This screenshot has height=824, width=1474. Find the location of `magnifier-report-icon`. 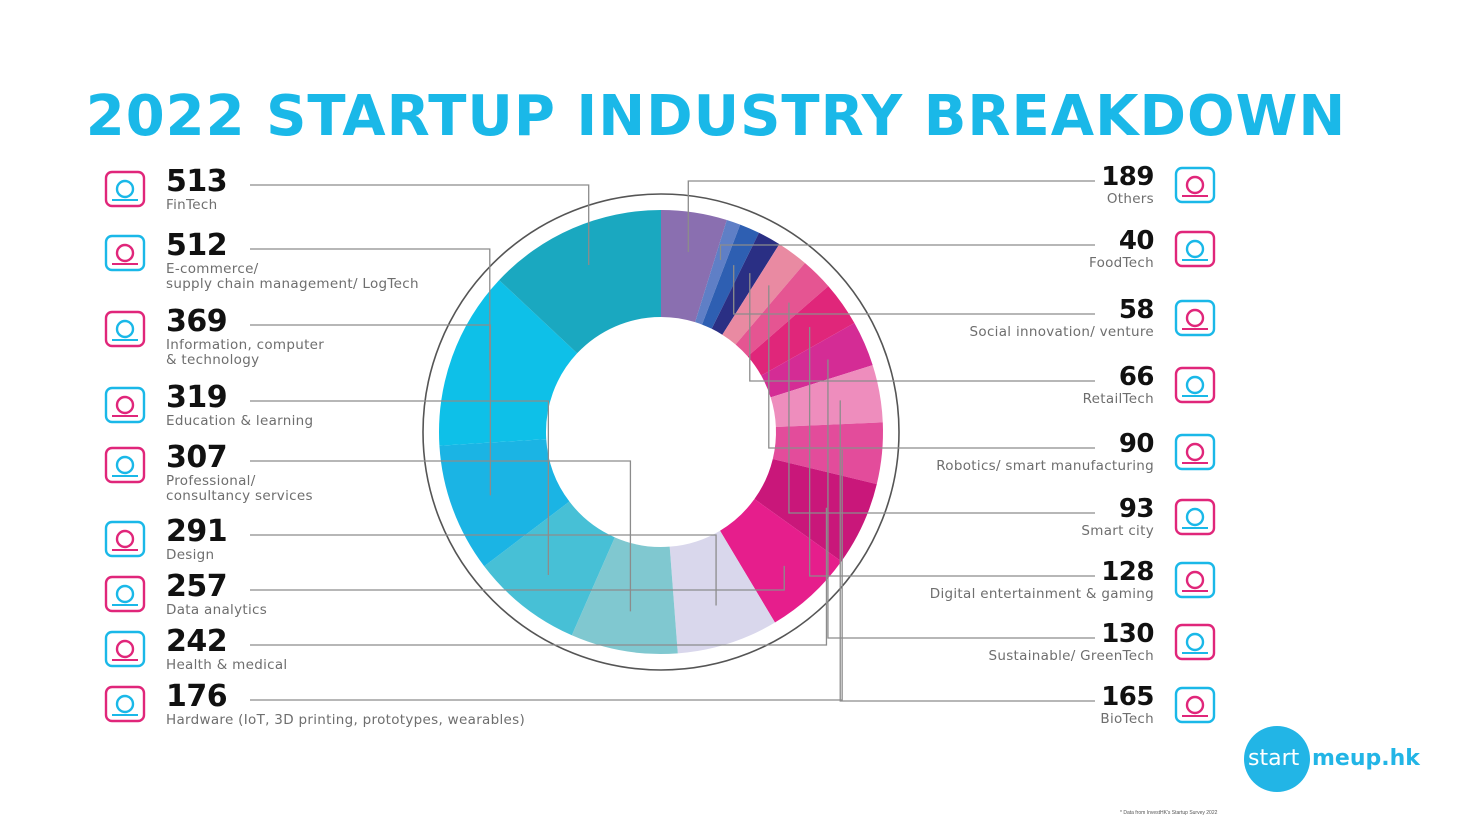

magnifier-report-icon is located at coordinates (125, 594).